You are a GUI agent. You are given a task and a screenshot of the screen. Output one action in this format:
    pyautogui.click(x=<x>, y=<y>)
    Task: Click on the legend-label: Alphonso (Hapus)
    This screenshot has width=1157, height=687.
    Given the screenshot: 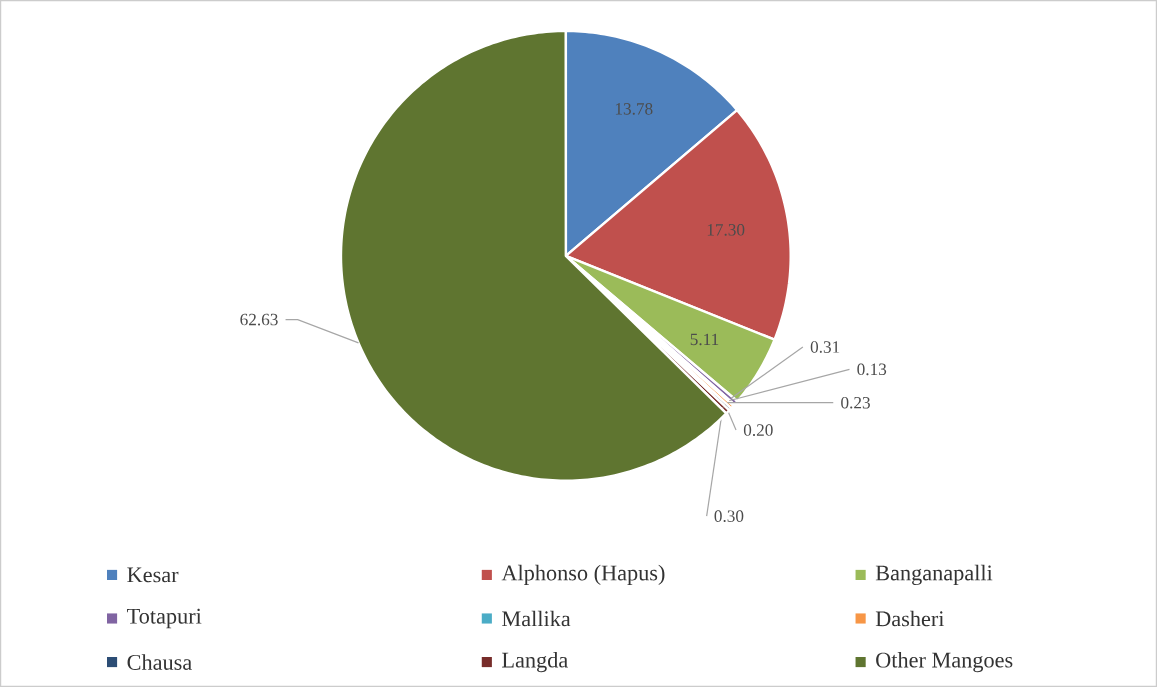 What is the action you would take?
    pyautogui.click(x=583, y=575)
    